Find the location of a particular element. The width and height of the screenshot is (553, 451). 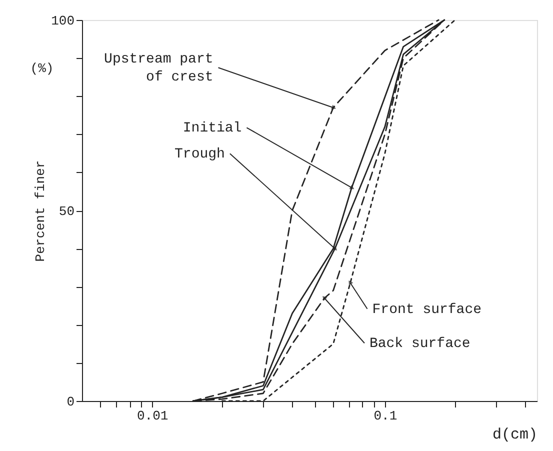

y-tick-label: 0 is located at coordinates (70, 402).